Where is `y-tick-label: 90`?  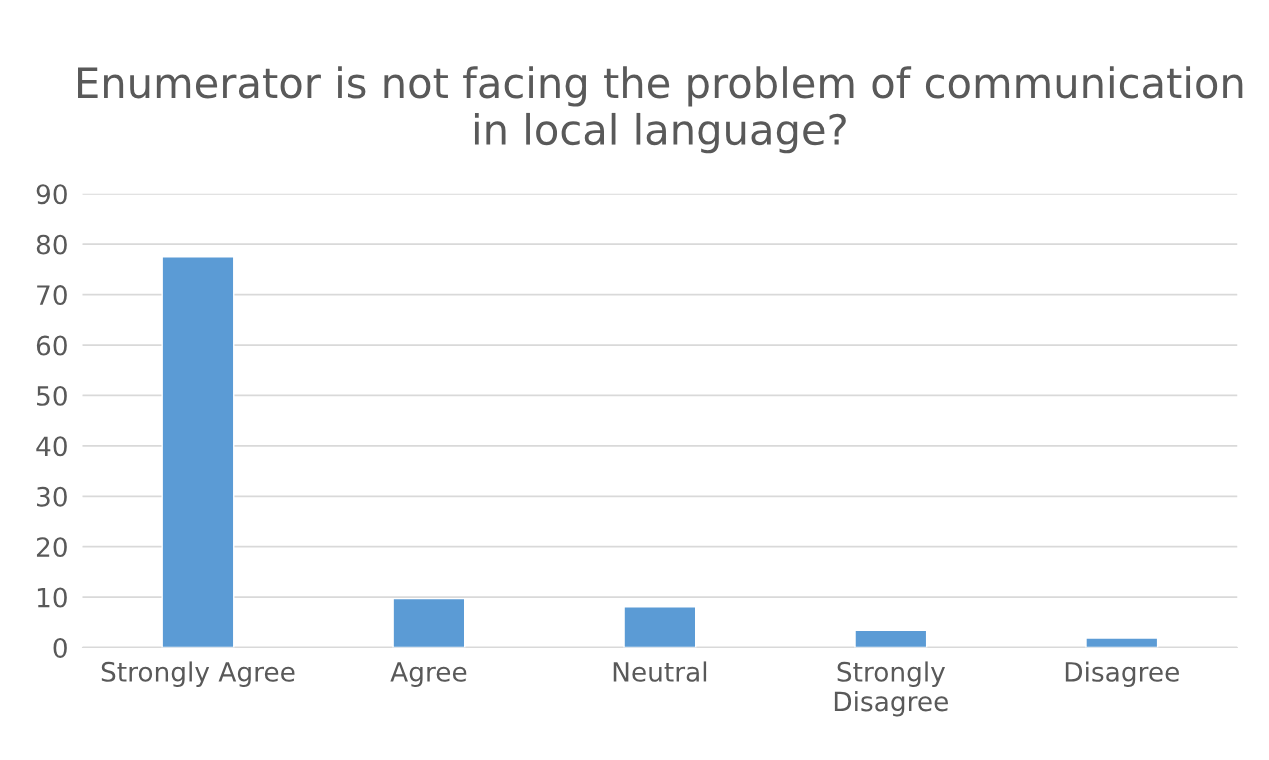 y-tick-label: 90 is located at coordinates (51, 194).